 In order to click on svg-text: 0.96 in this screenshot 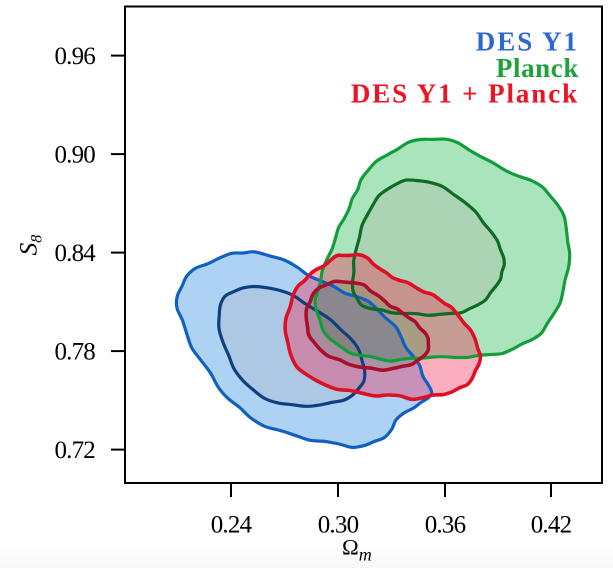, I will do `click(74, 56)`.